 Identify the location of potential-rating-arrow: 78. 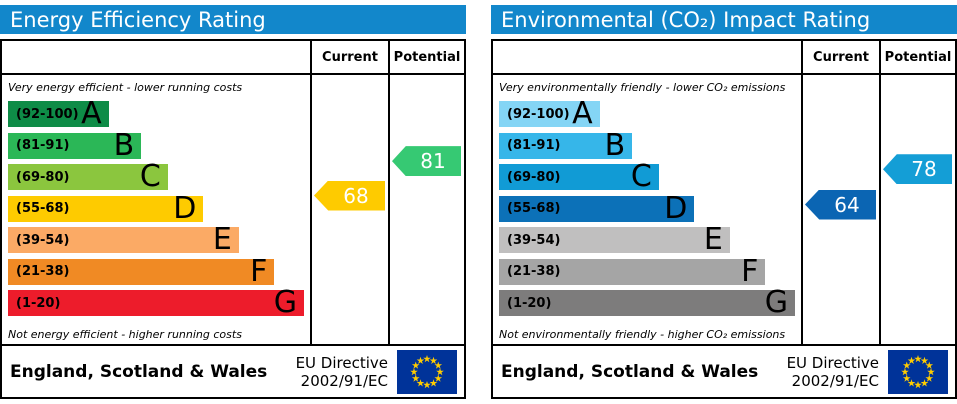
(917, 169).